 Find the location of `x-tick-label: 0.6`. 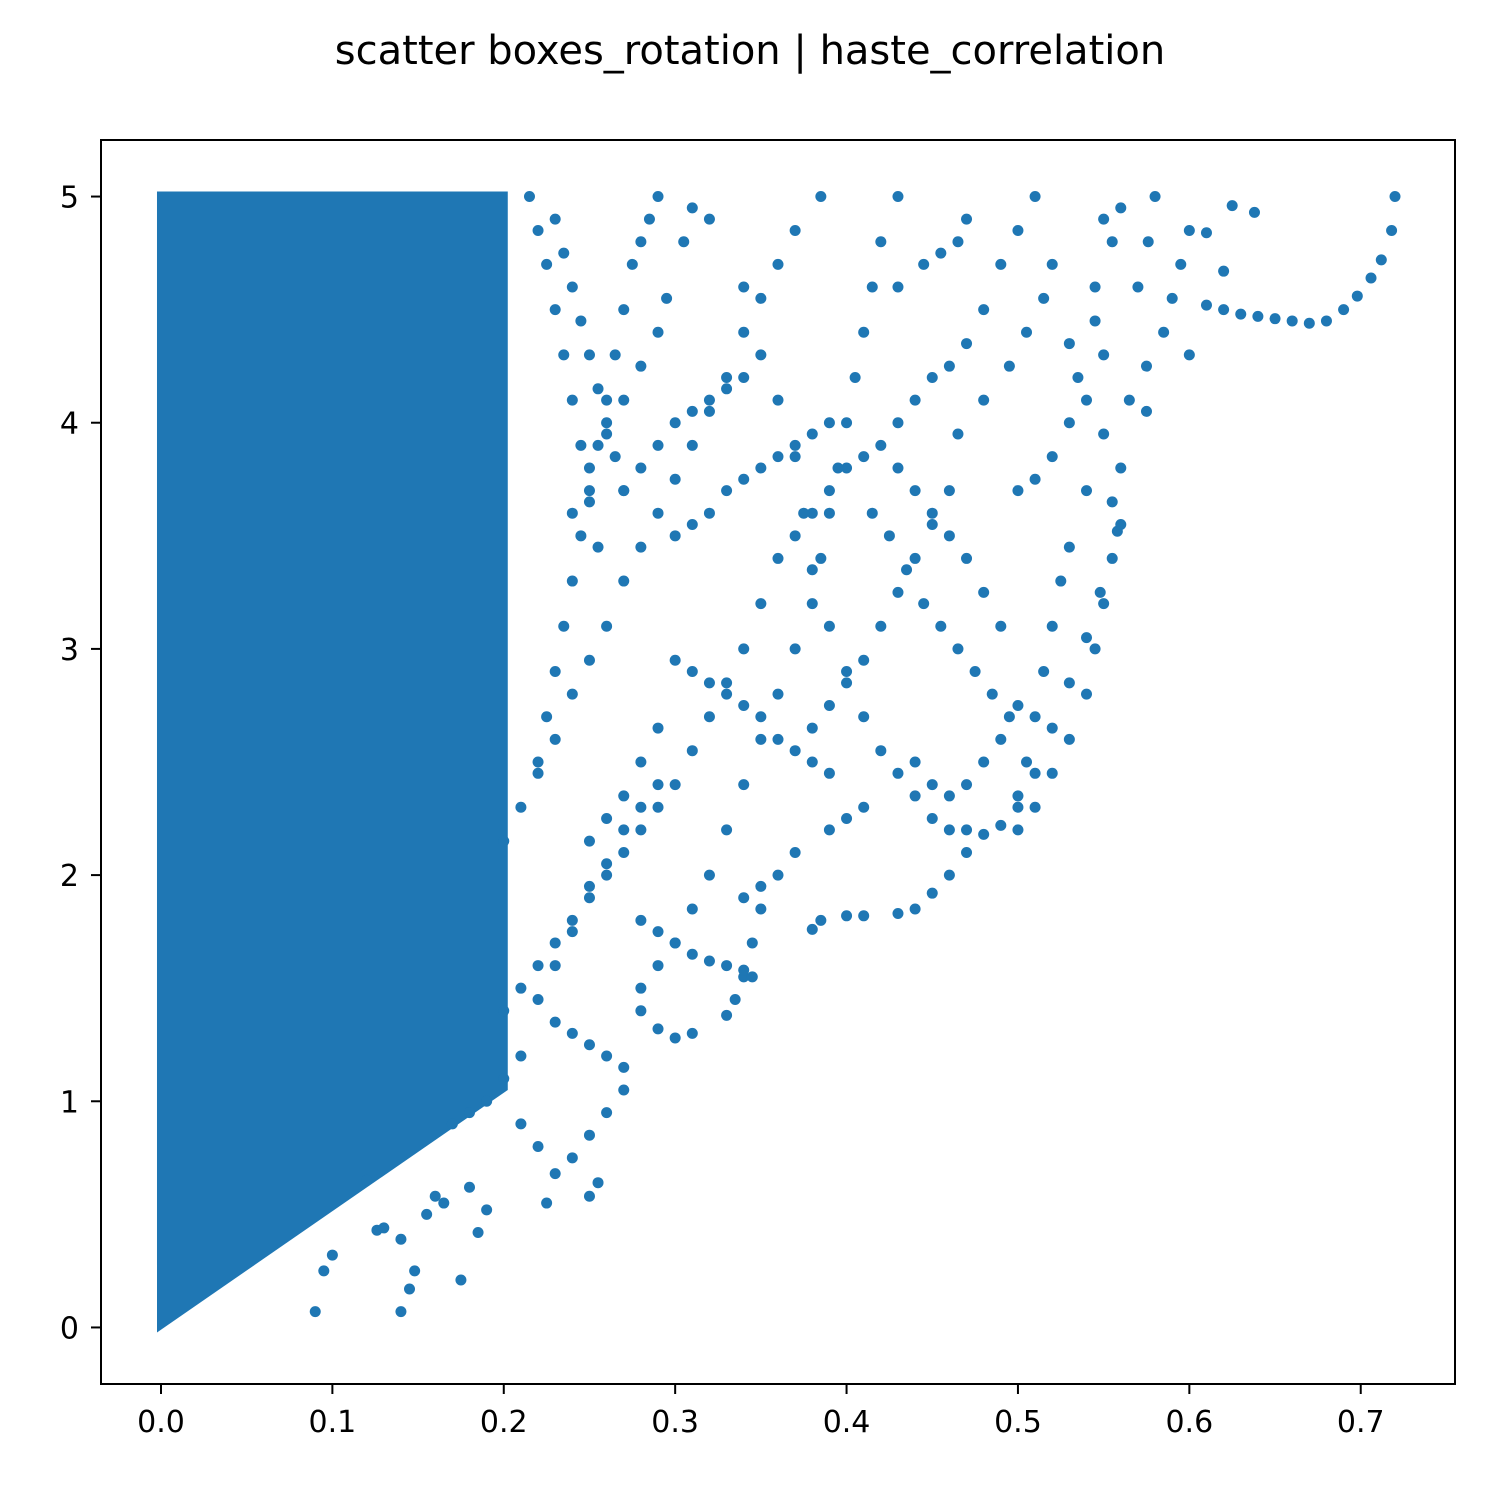

x-tick-label: 0.6 is located at coordinates (1189, 1422).